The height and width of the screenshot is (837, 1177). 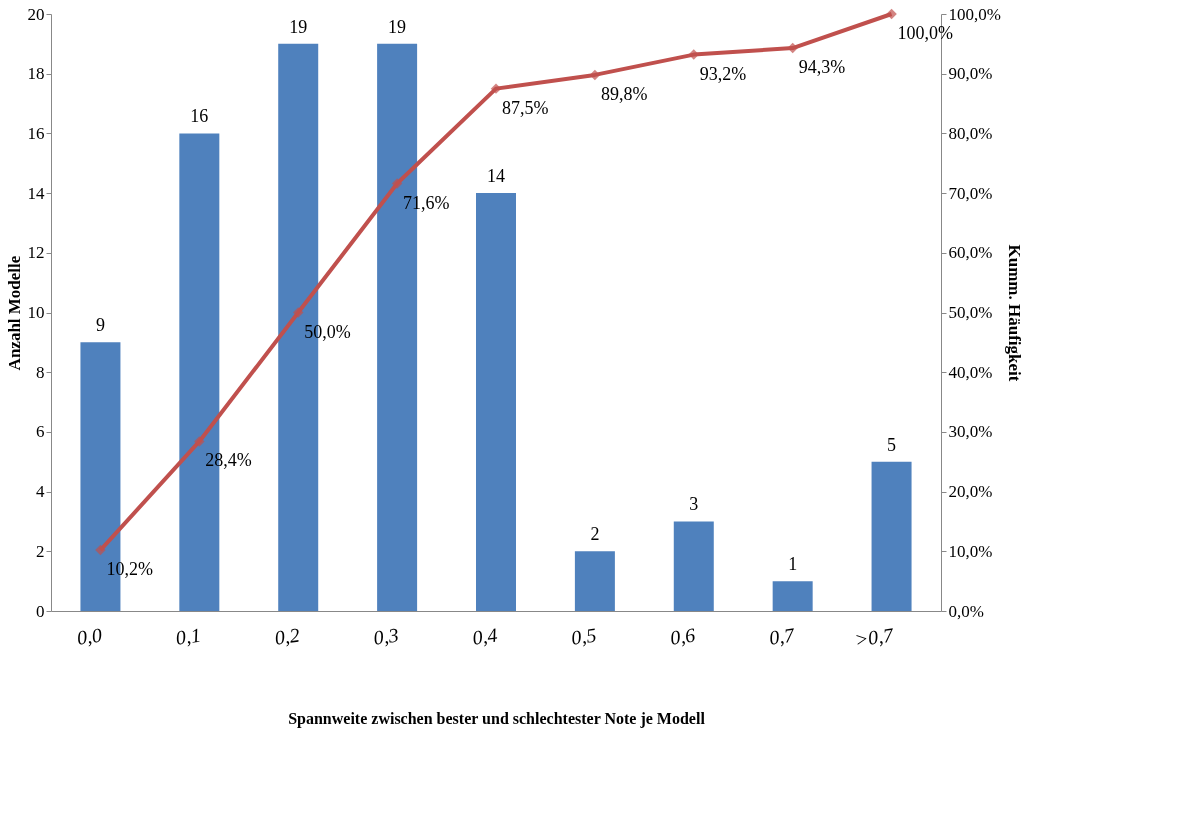 I want to click on data-label: 87,5%, so click(x=525, y=107).